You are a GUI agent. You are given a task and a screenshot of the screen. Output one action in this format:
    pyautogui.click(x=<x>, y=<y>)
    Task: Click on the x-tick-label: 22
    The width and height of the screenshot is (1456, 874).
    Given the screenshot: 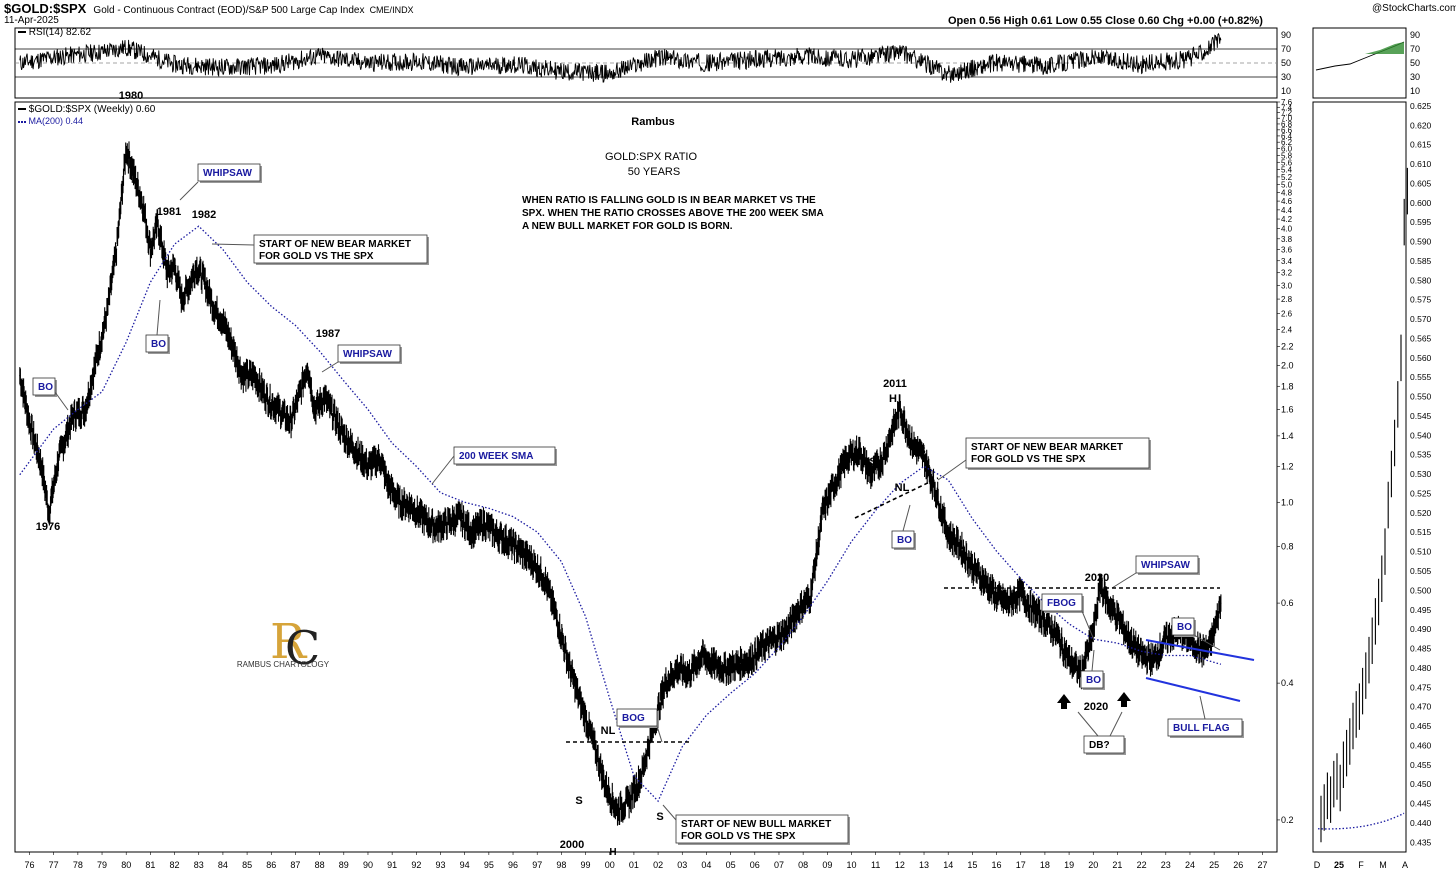 What is the action you would take?
    pyautogui.click(x=1142, y=865)
    